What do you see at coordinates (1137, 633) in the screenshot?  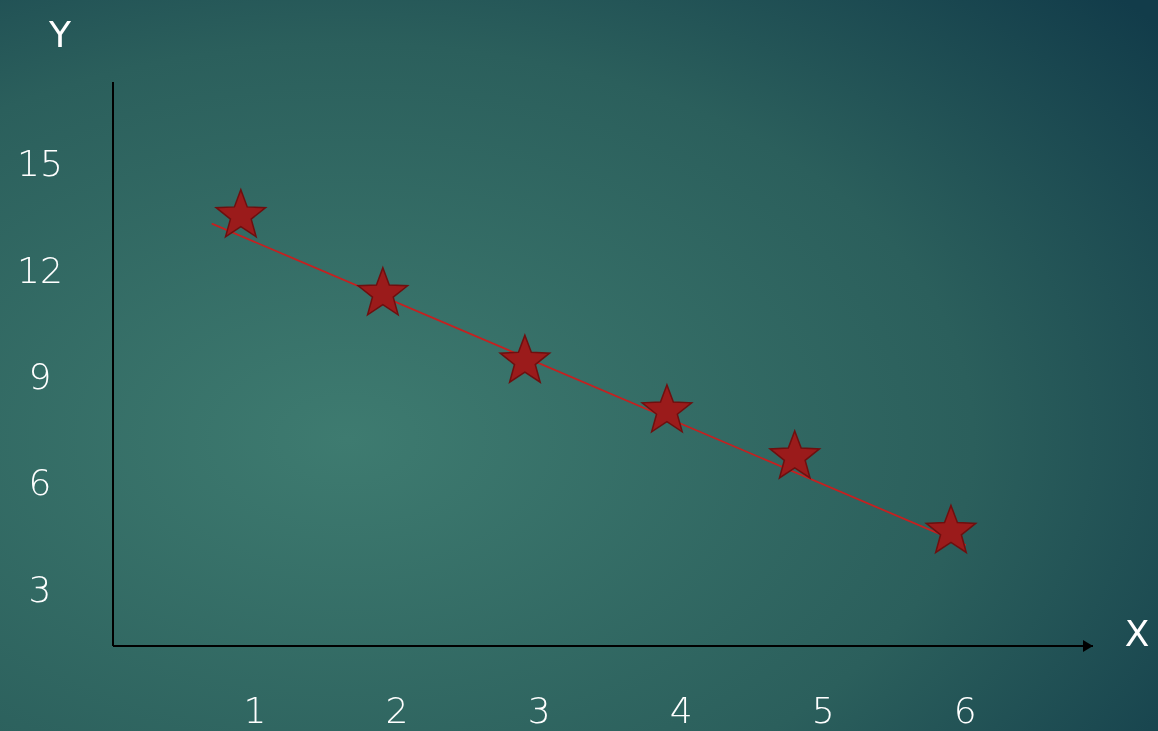 I see `x-axis-title: X` at bounding box center [1137, 633].